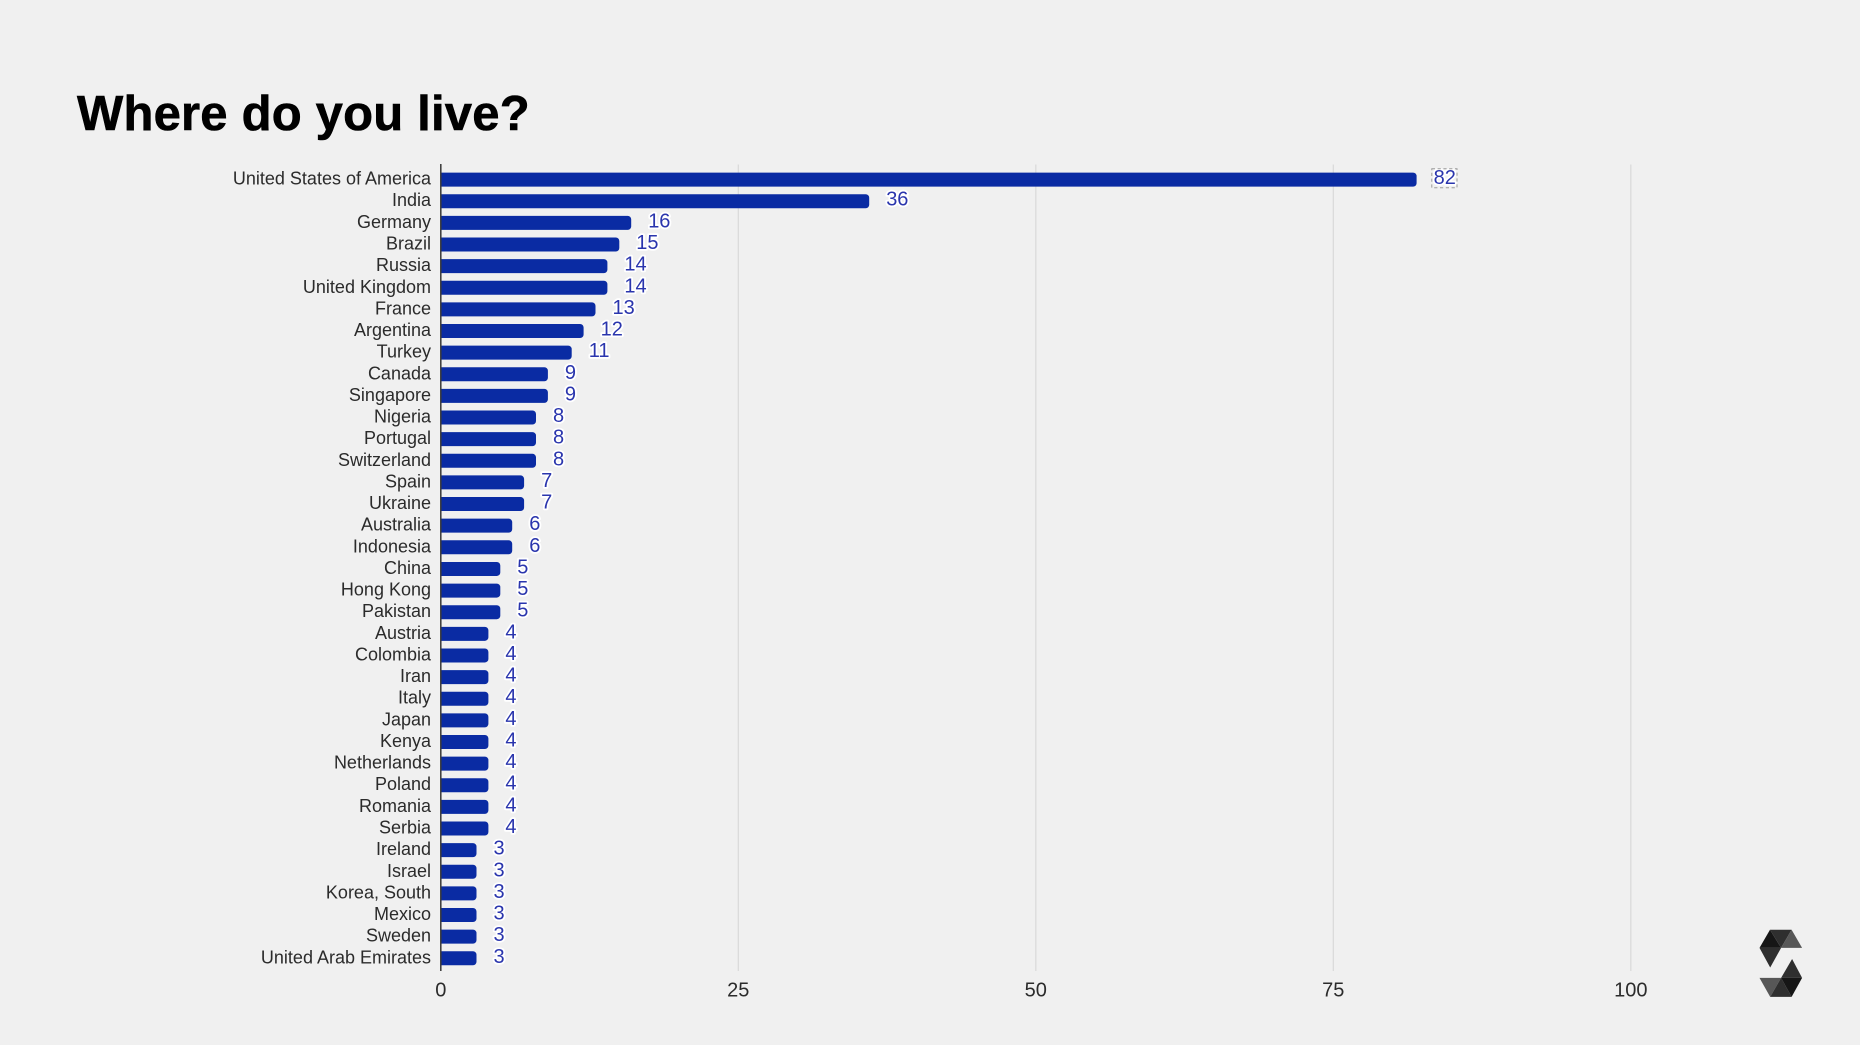 Image resolution: width=1860 pixels, height=1045 pixels. Describe the element at coordinates (403, 417) in the screenshot. I see `svg-text: Nigeria` at that location.